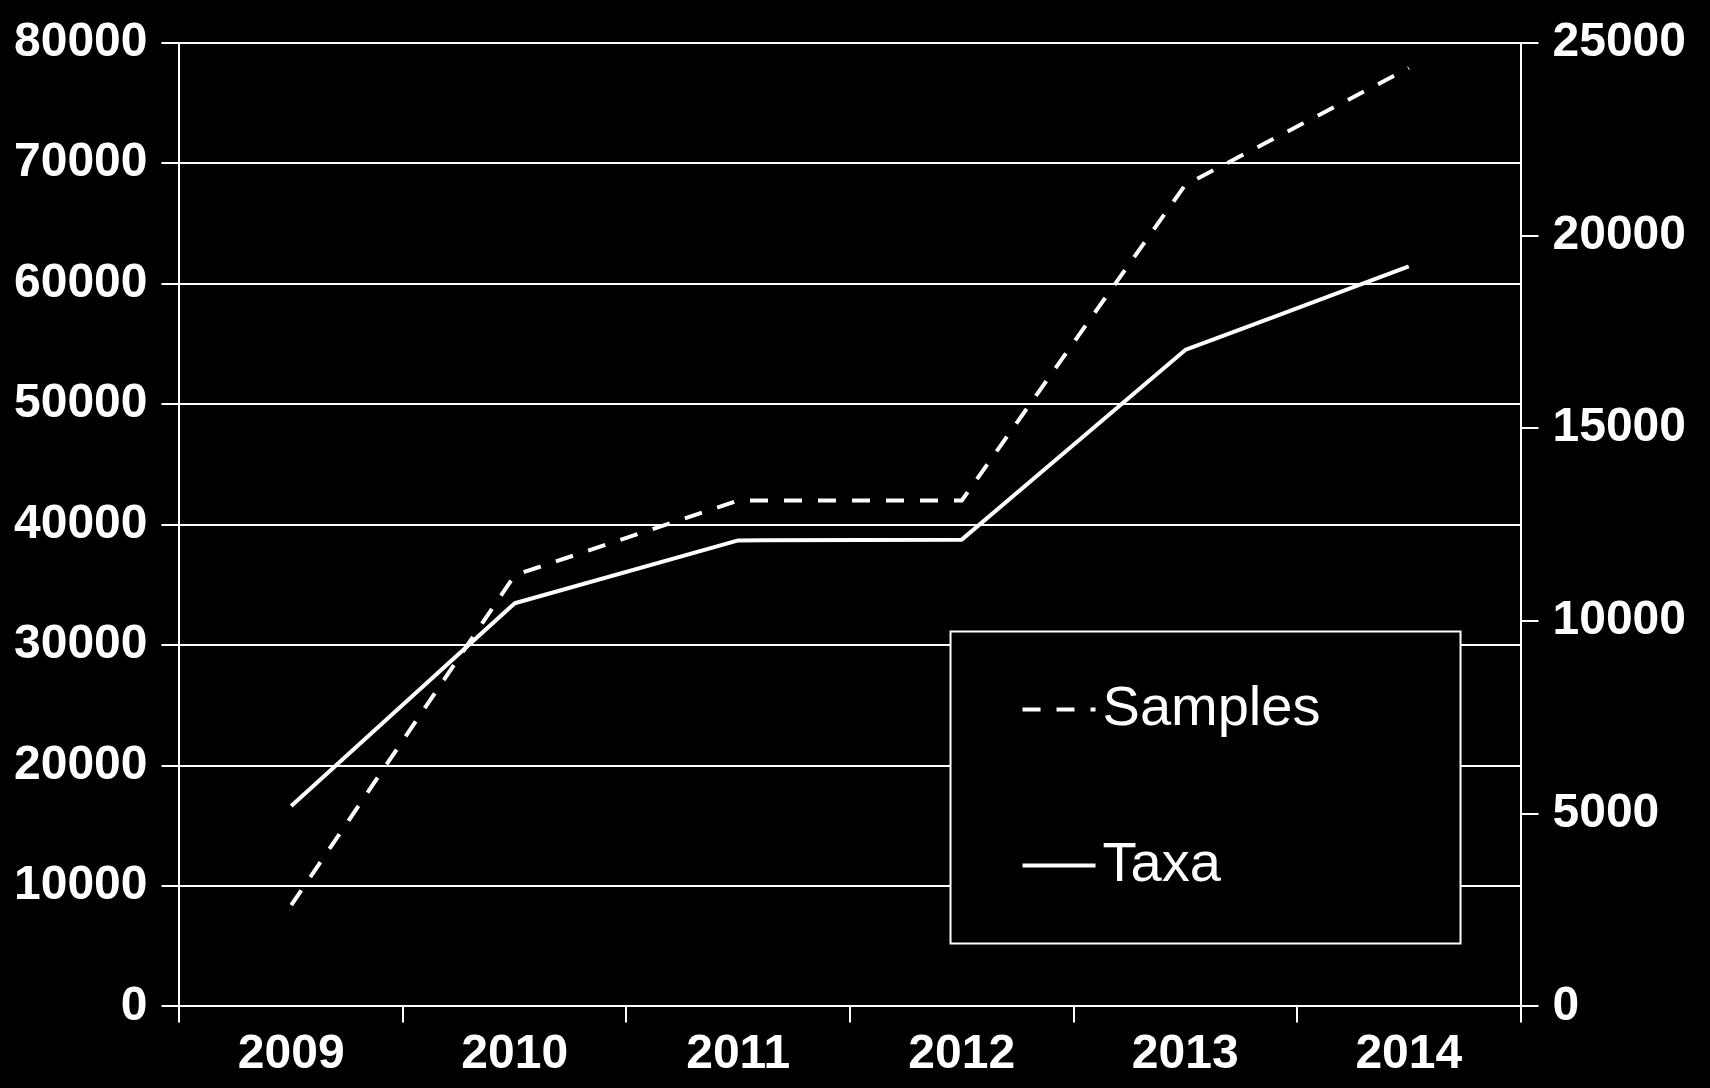 Image resolution: width=1710 pixels, height=1088 pixels. What do you see at coordinates (1162, 861) in the screenshot?
I see `legend-label: Taxa` at bounding box center [1162, 861].